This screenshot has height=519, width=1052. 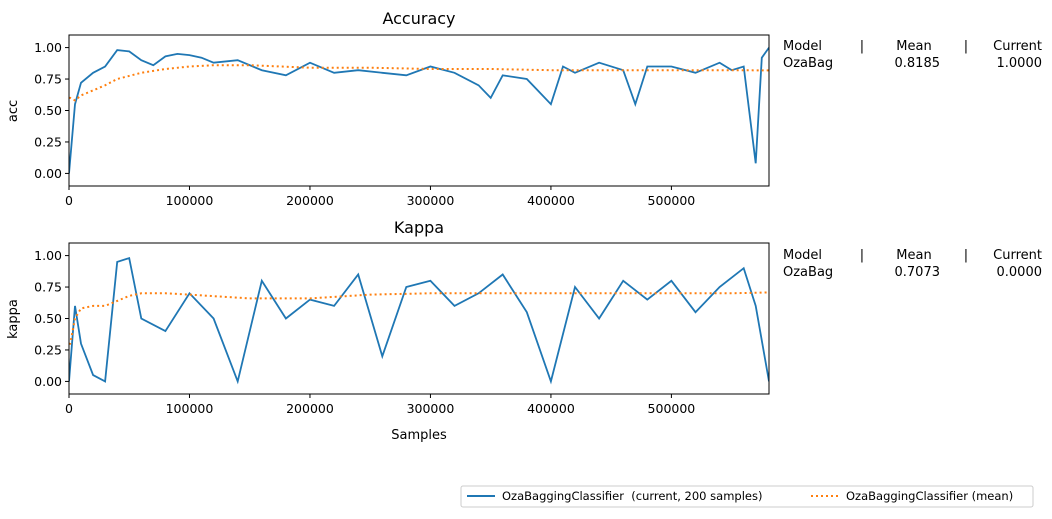 I want to click on accuracy-ytick-label: 0.25, so click(x=48, y=141).